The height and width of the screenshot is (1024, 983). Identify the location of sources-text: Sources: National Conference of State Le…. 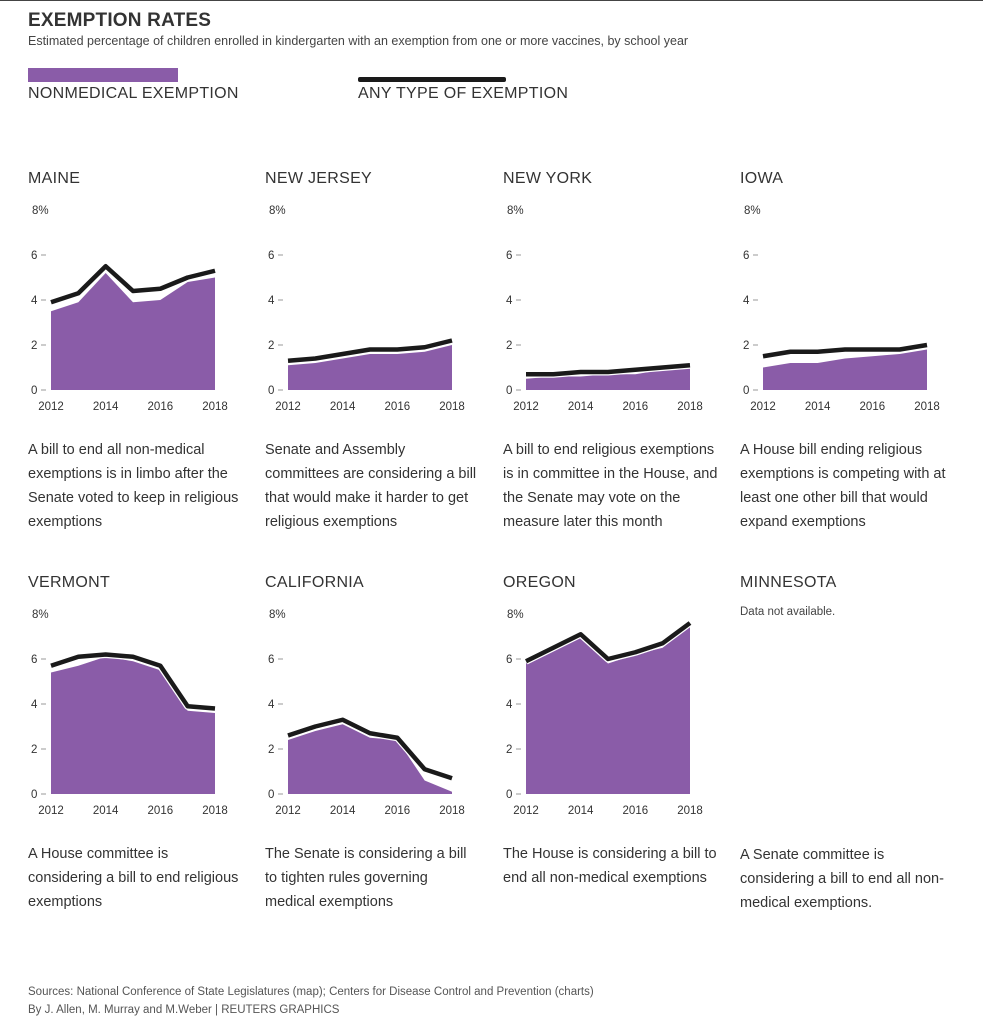
(311, 992).